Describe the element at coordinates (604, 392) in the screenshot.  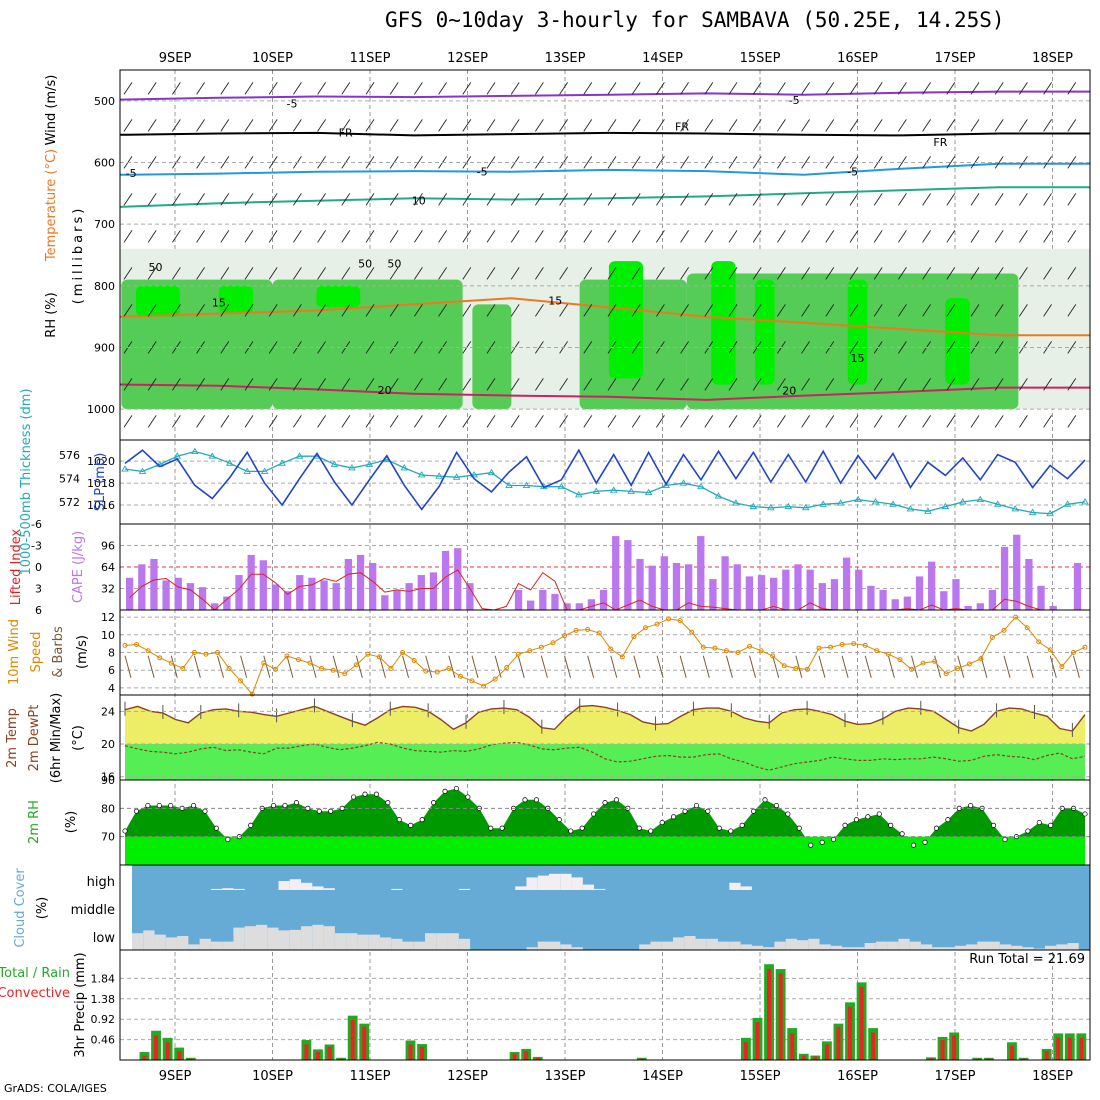
I see `temperature-contour-c20` at that location.